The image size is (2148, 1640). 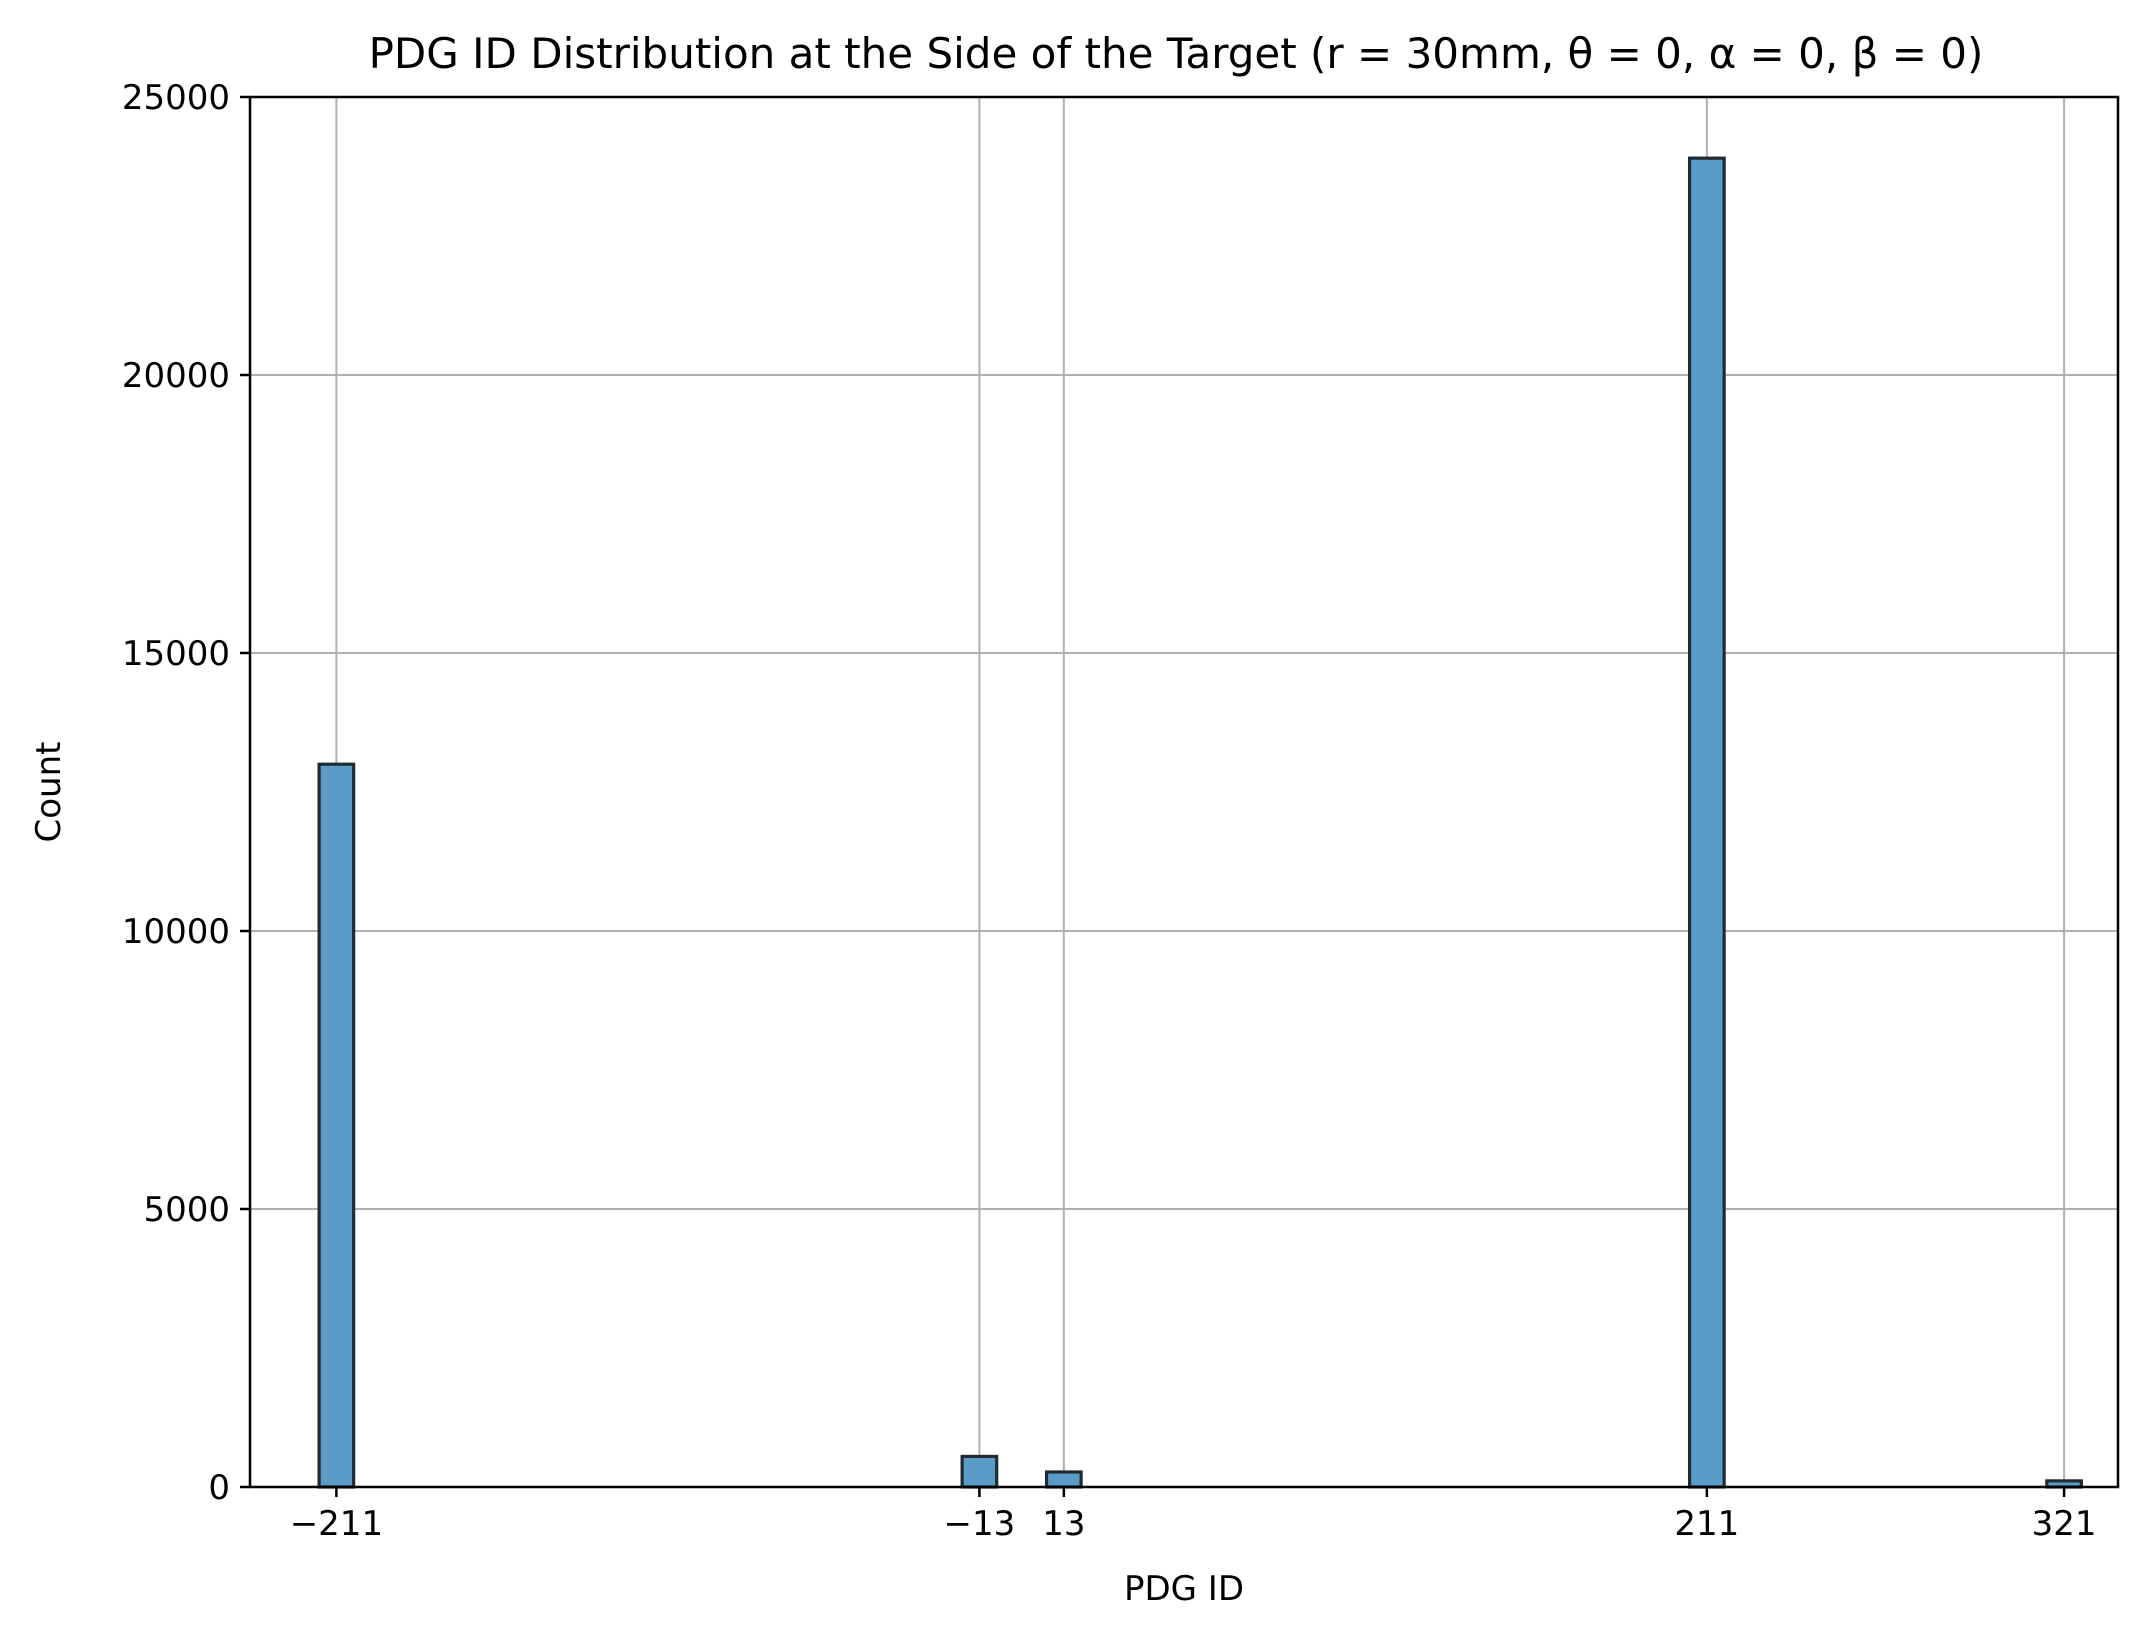 I want to click on x-tick-label: −13, so click(x=980, y=1524).